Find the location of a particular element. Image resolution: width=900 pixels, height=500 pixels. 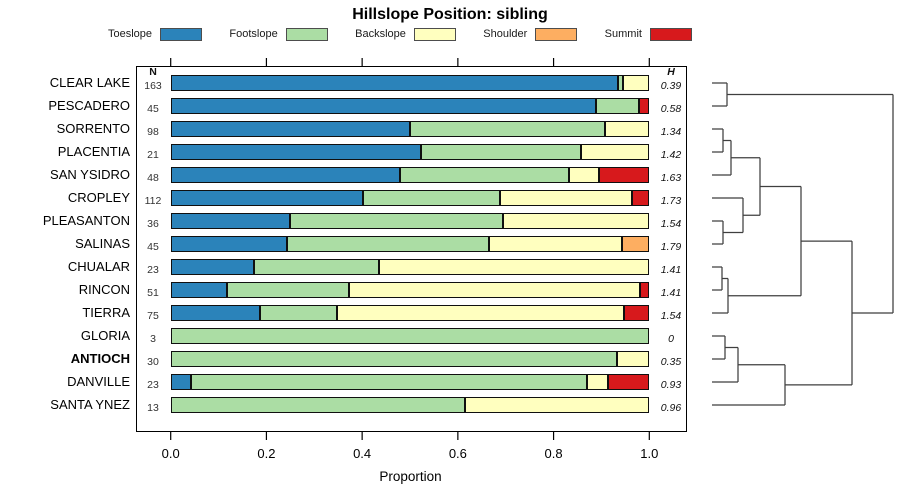

bar-salinas is located at coordinates (410, 244).